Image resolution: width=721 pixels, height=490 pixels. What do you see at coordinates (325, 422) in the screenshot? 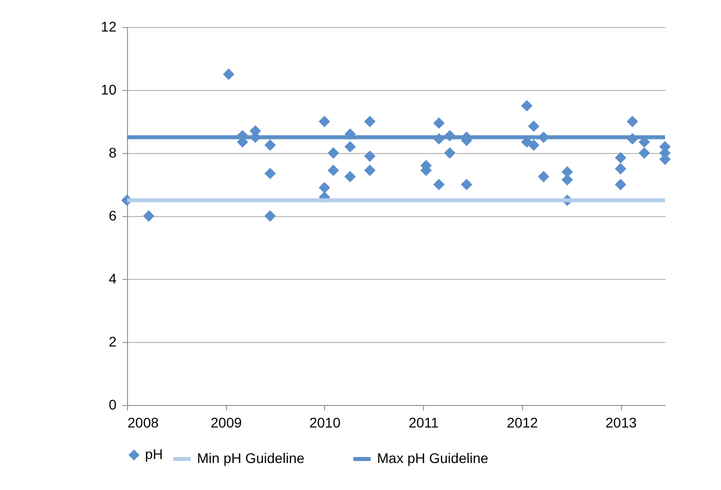
I see `x-tick-label: 2010` at bounding box center [325, 422].